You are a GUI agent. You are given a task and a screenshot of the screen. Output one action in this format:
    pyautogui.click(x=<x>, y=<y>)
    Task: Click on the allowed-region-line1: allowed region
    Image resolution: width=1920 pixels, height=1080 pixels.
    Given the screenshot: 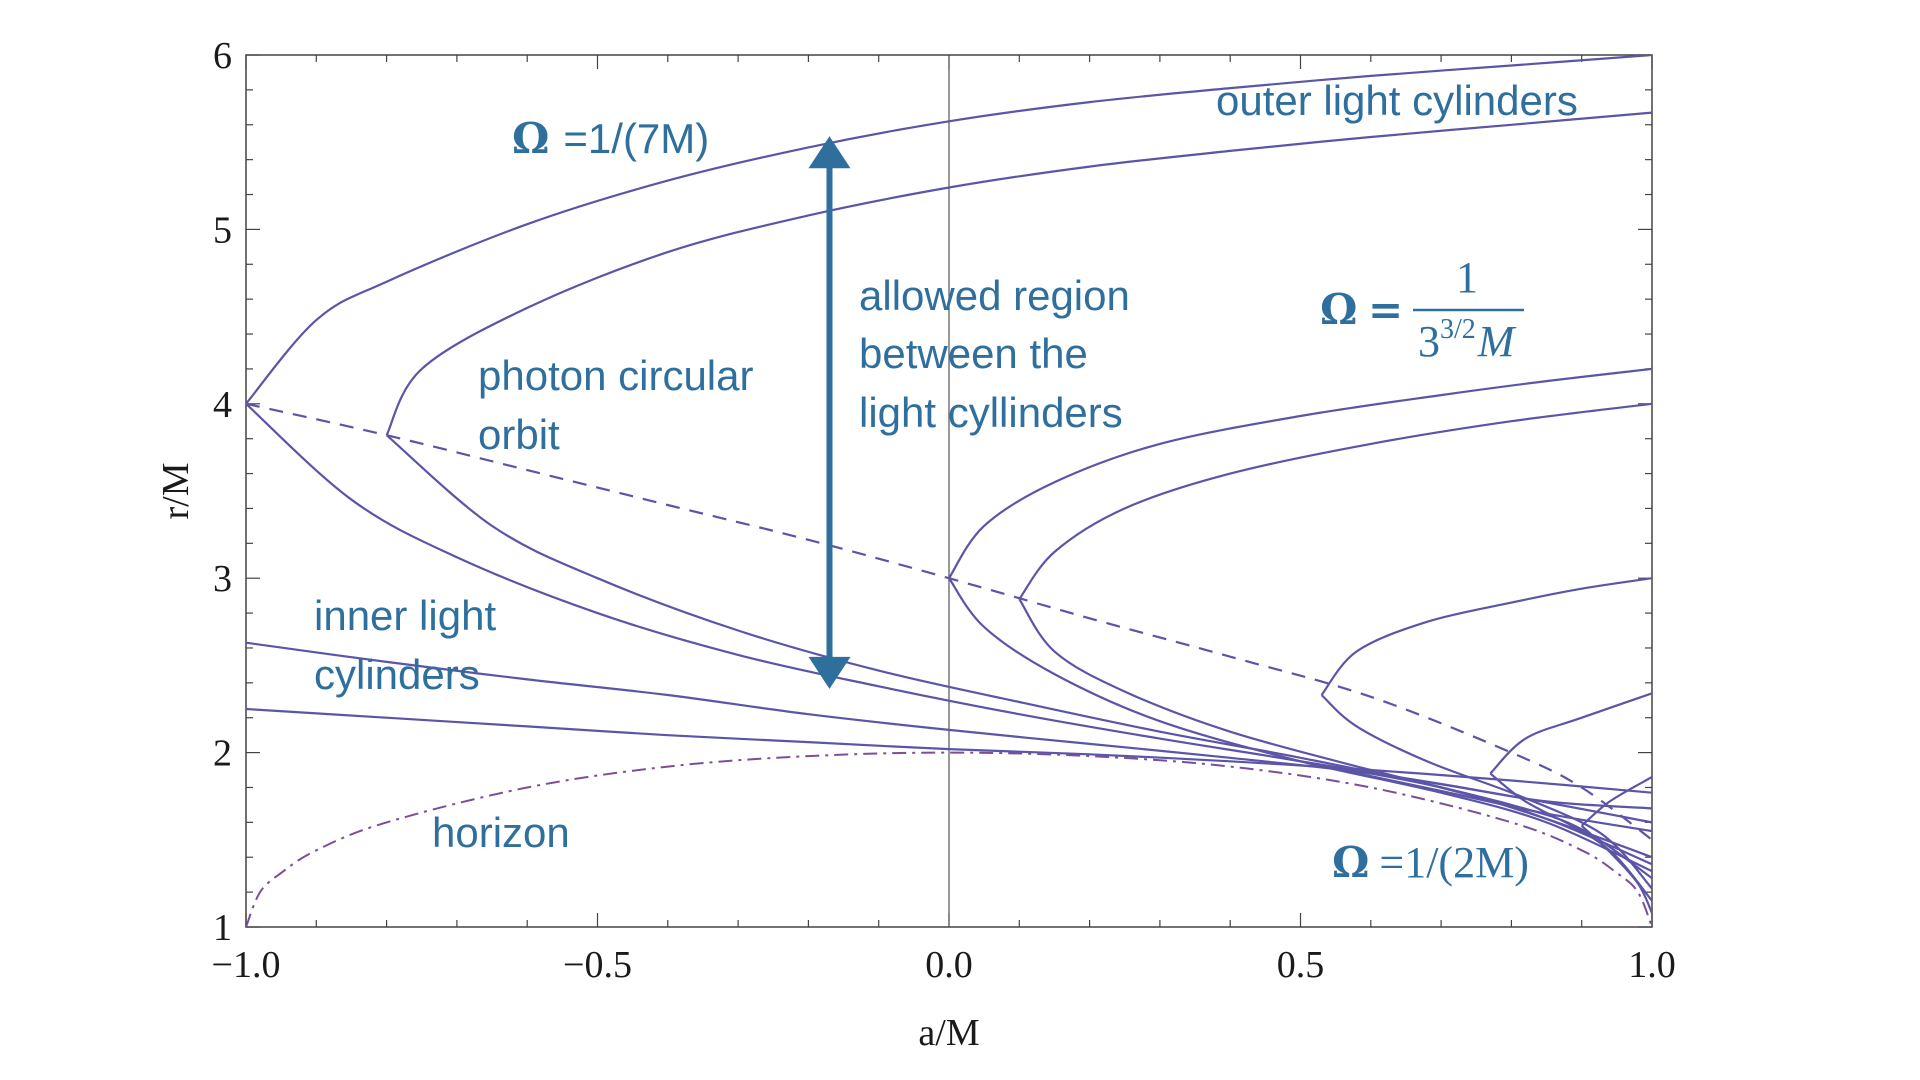 What is the action you would take?
    pyautogui.click(x=994, y=295)
    